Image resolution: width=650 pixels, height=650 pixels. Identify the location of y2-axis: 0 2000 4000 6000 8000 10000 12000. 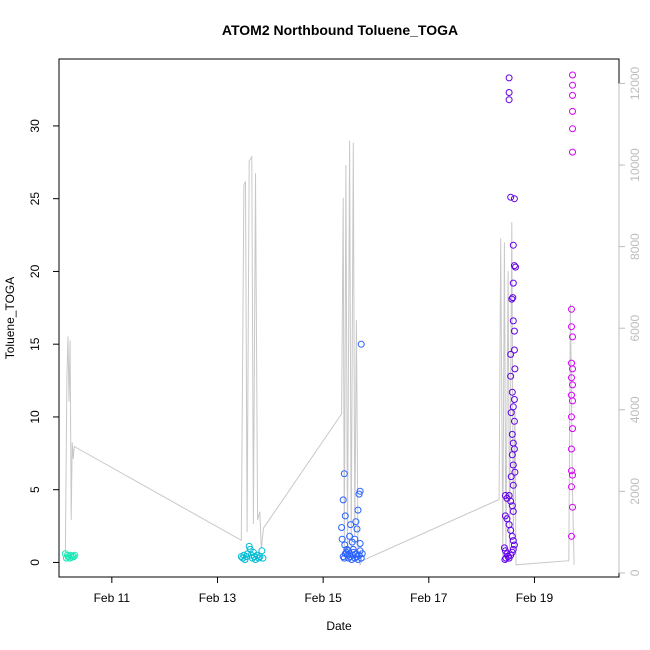
(630, 321).